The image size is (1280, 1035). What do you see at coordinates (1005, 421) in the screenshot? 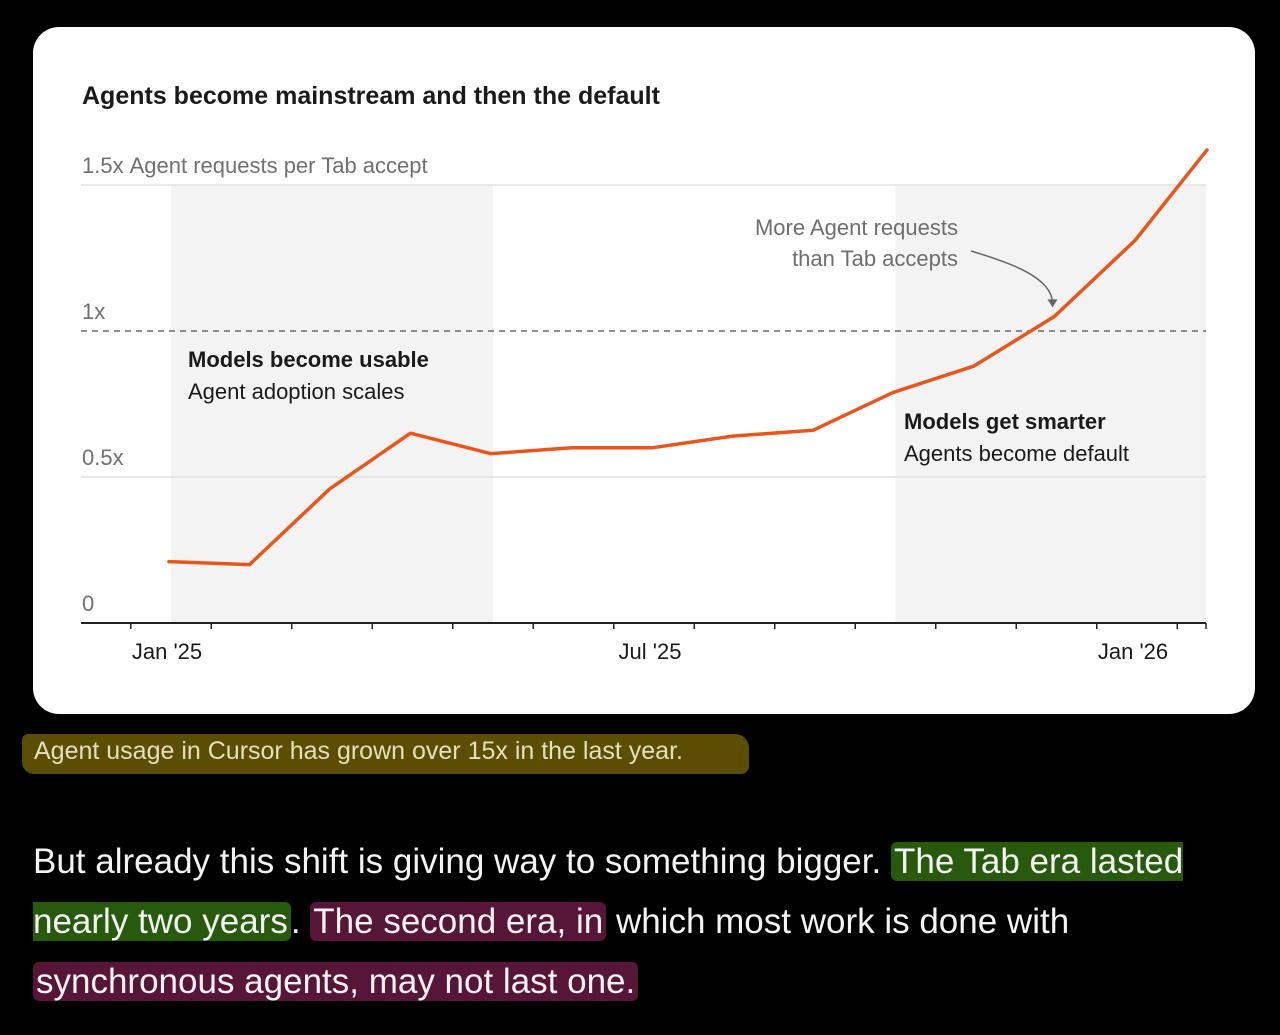
I see `region-title-2: Models get smarter` at bounding box center [1005, 421].